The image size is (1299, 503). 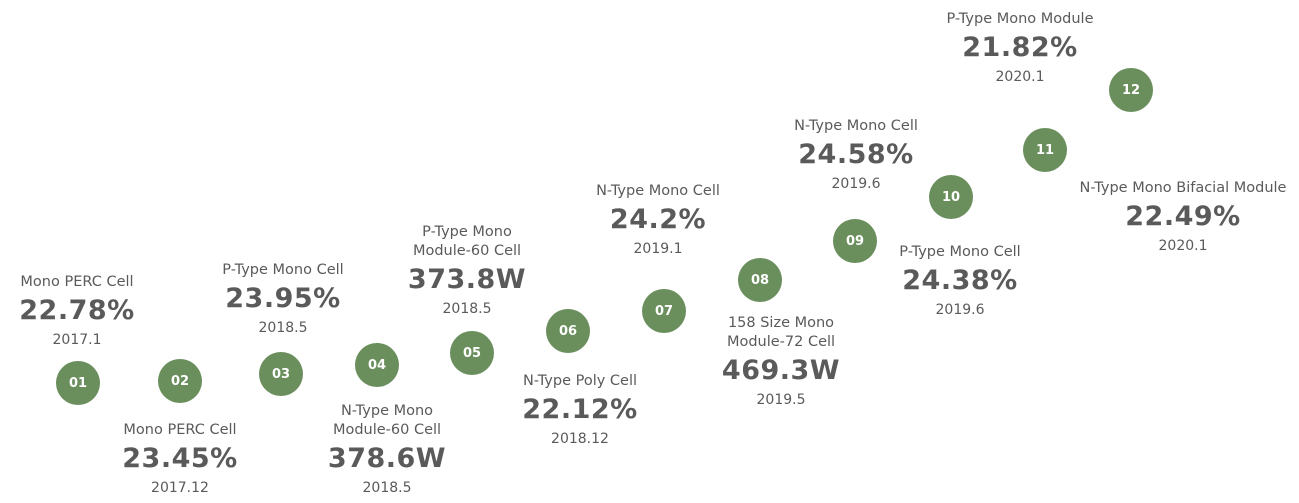 What do you see at coordinates (951, 197) in the screenshot?
I see `milestone-badge: 10` at bounding box center [951, 197].